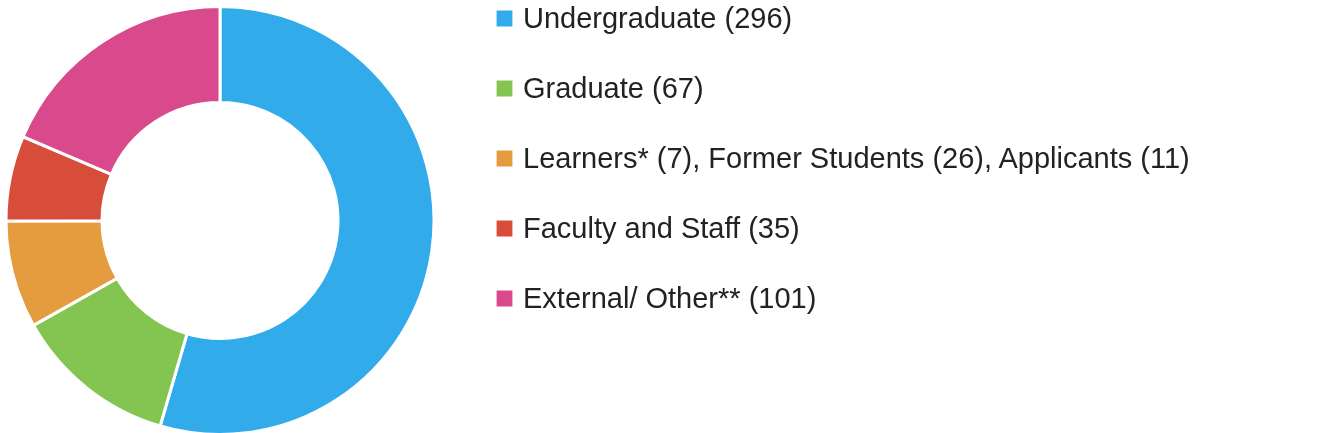 The width and height of the screenshot is (1330, 433). I want to click on legend-label: Learners* (7), Former Students (26), Applicants (11), so click(856, 157).